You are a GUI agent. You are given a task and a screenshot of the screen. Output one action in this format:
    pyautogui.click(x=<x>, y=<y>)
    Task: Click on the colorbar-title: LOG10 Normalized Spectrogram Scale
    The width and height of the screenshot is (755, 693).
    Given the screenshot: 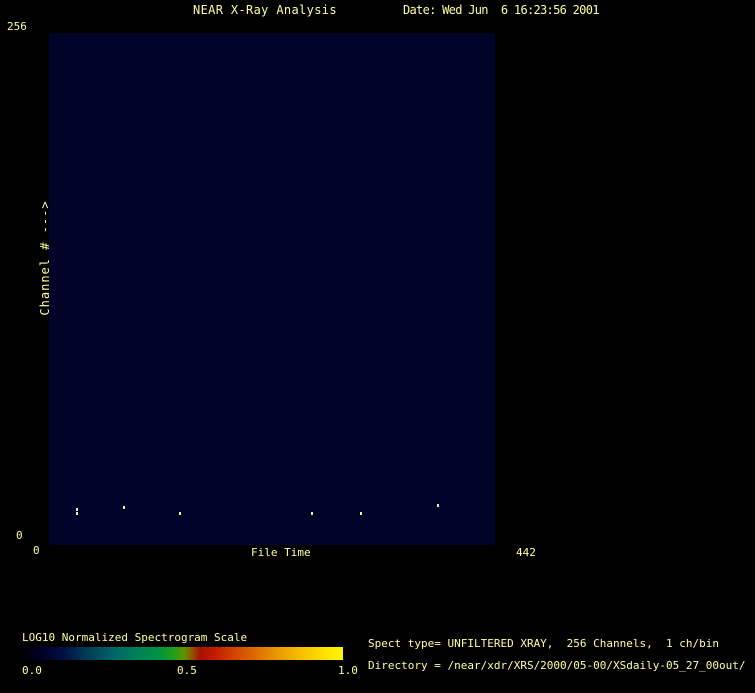 What is the action you would take?
    pyautogui.click(x=135, y=637)
    